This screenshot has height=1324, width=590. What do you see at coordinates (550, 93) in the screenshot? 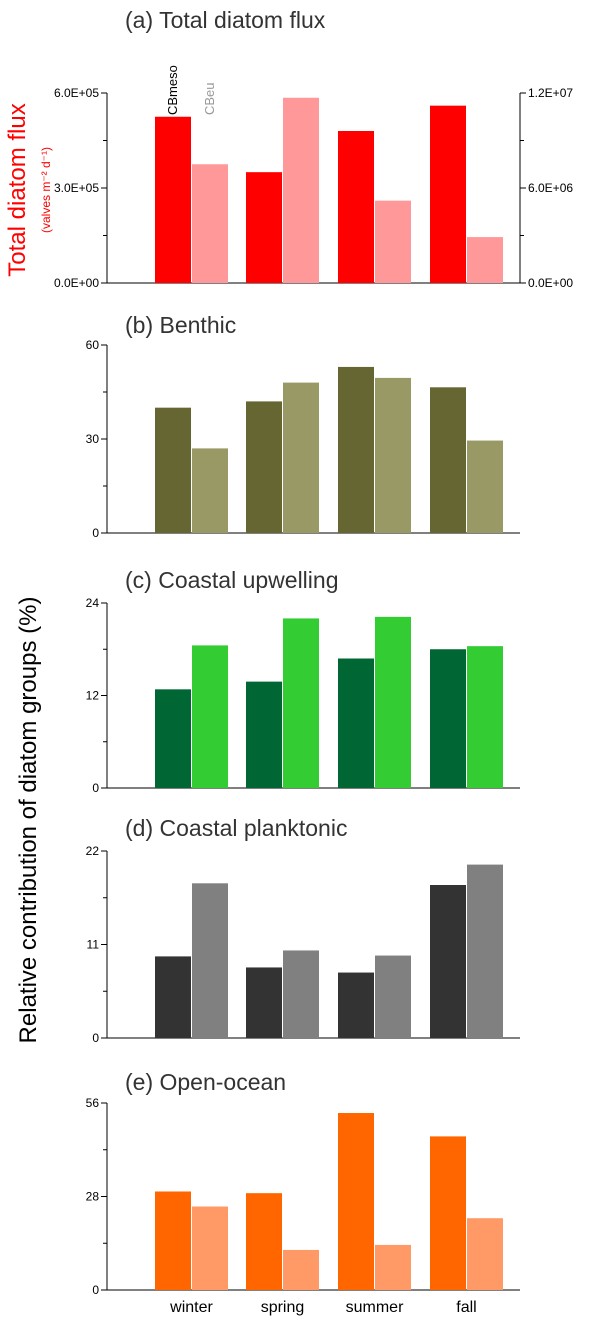
I see `y2-tick-label: 1.2E+07` at bounding box center [550, 93].